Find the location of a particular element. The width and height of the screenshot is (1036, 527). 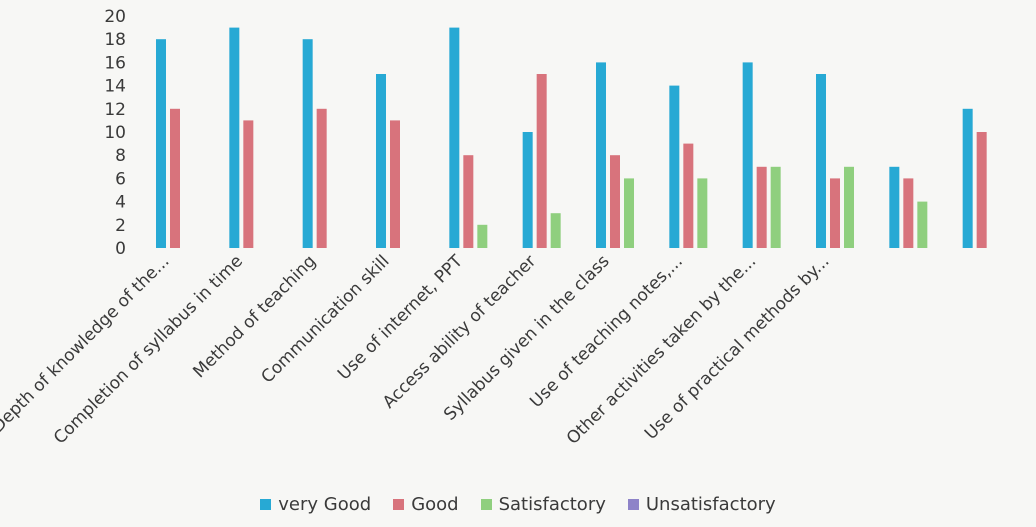

y-tick-label: 4 is located at coordinates (120, 203).